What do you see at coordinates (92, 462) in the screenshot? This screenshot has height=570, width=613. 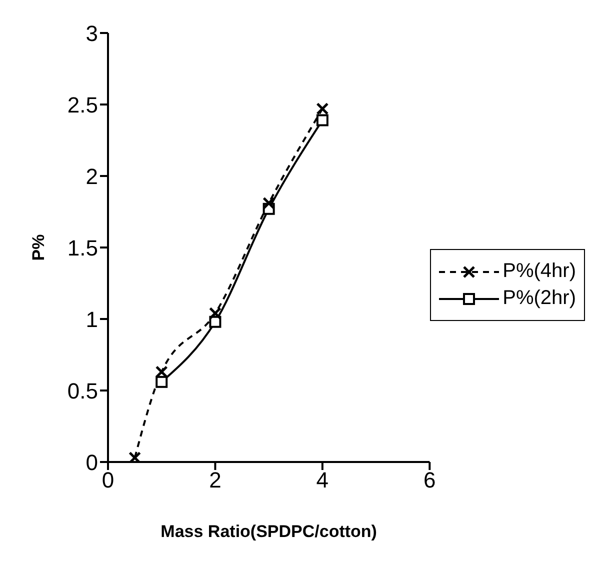 I see `y-tick-label: 0` at bounding box center [92, 462].